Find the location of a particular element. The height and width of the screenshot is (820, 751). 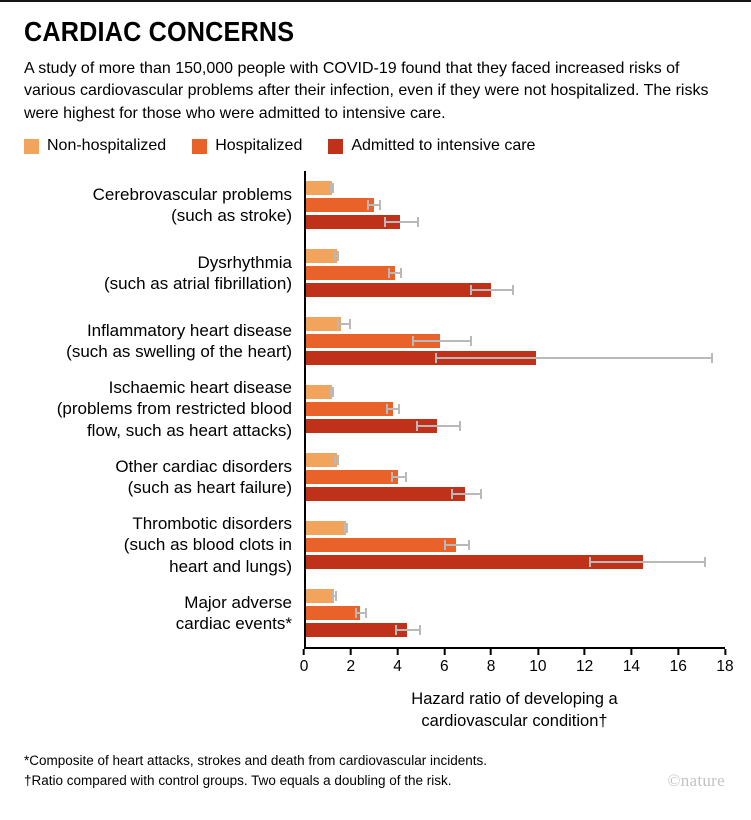

category-group-major-adverse: Major adverse cardiac events* is located at coordinates (374, 613).